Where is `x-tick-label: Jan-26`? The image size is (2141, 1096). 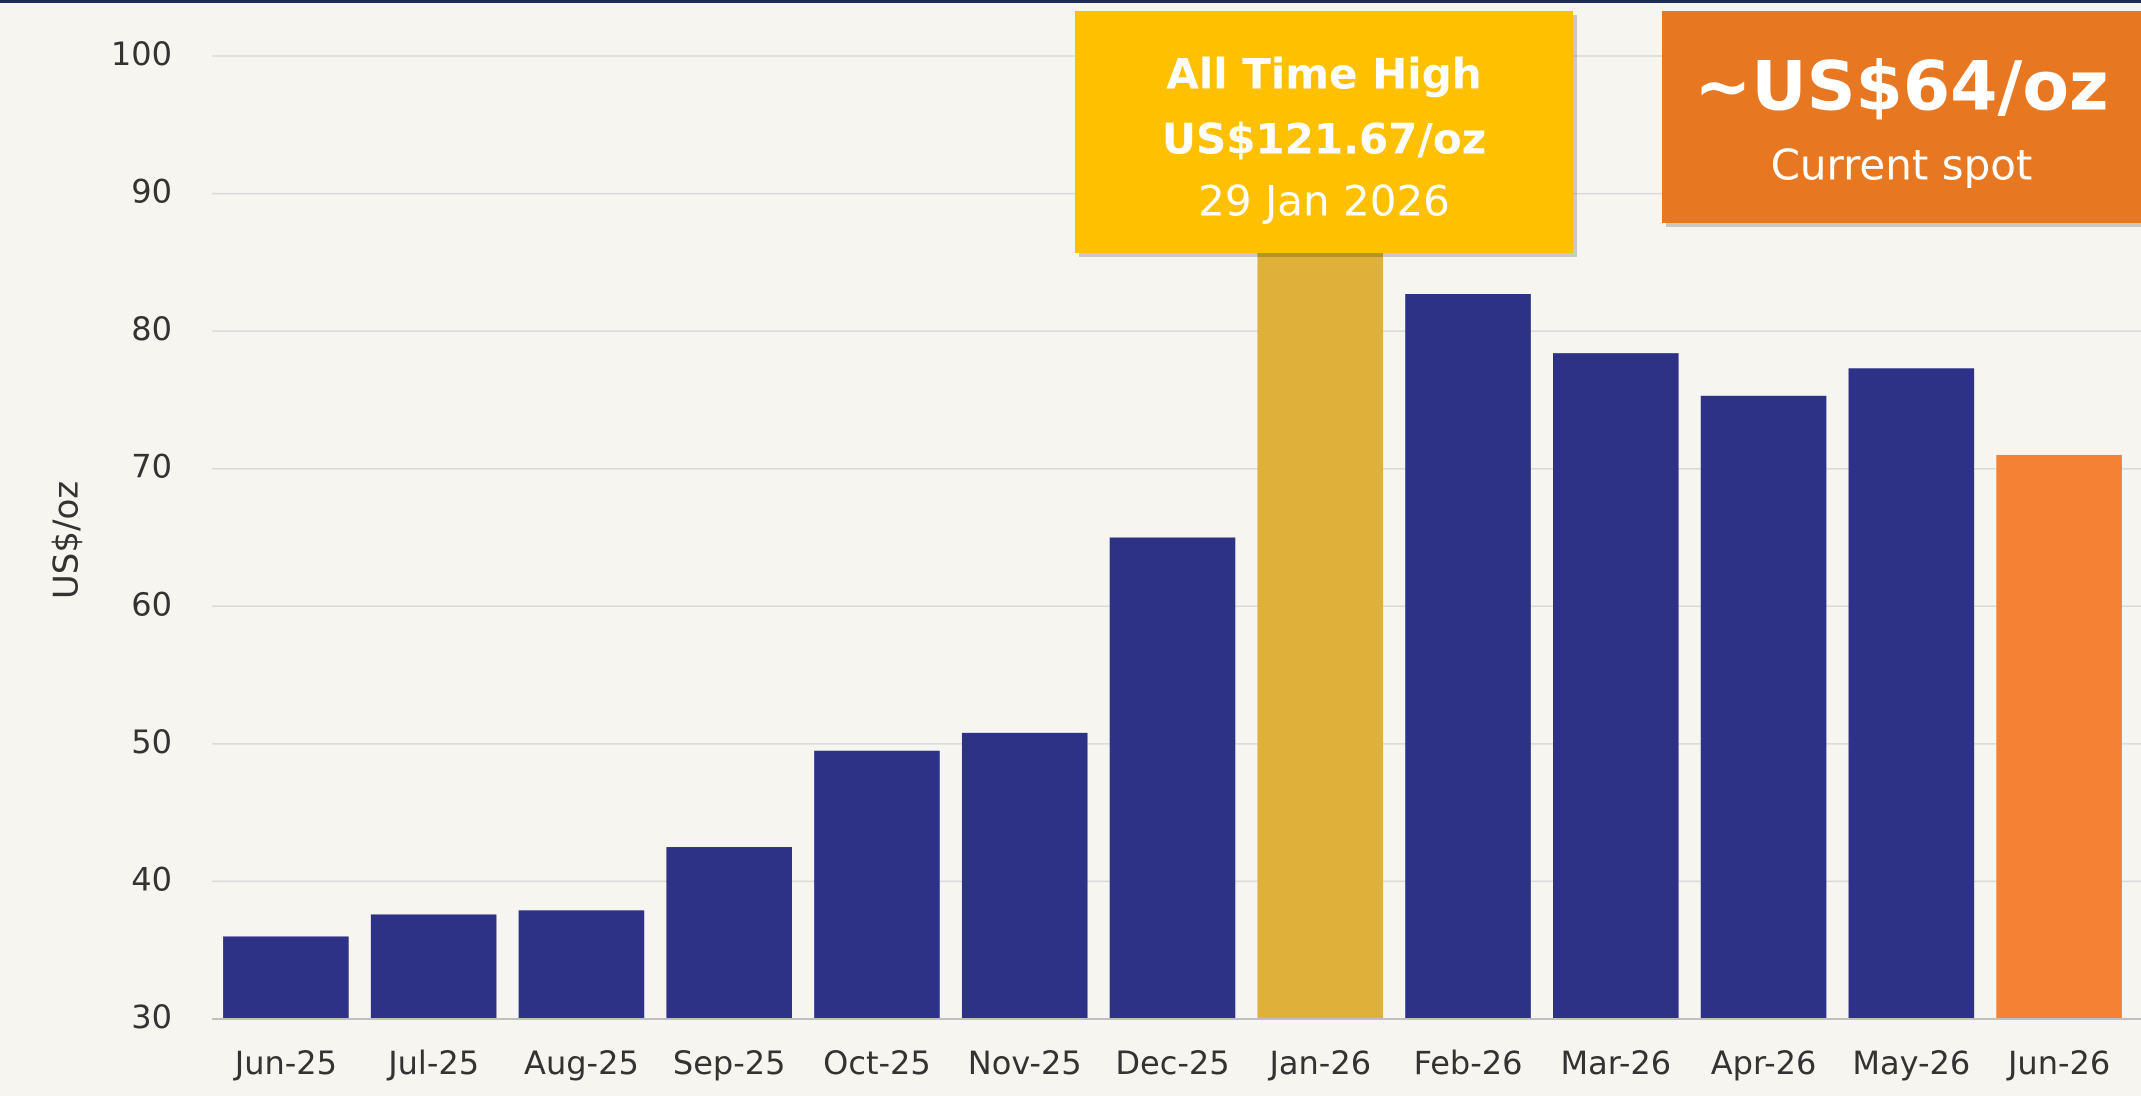 x-tick-label: Jan-26 is located at coordinates (1319, 1063).